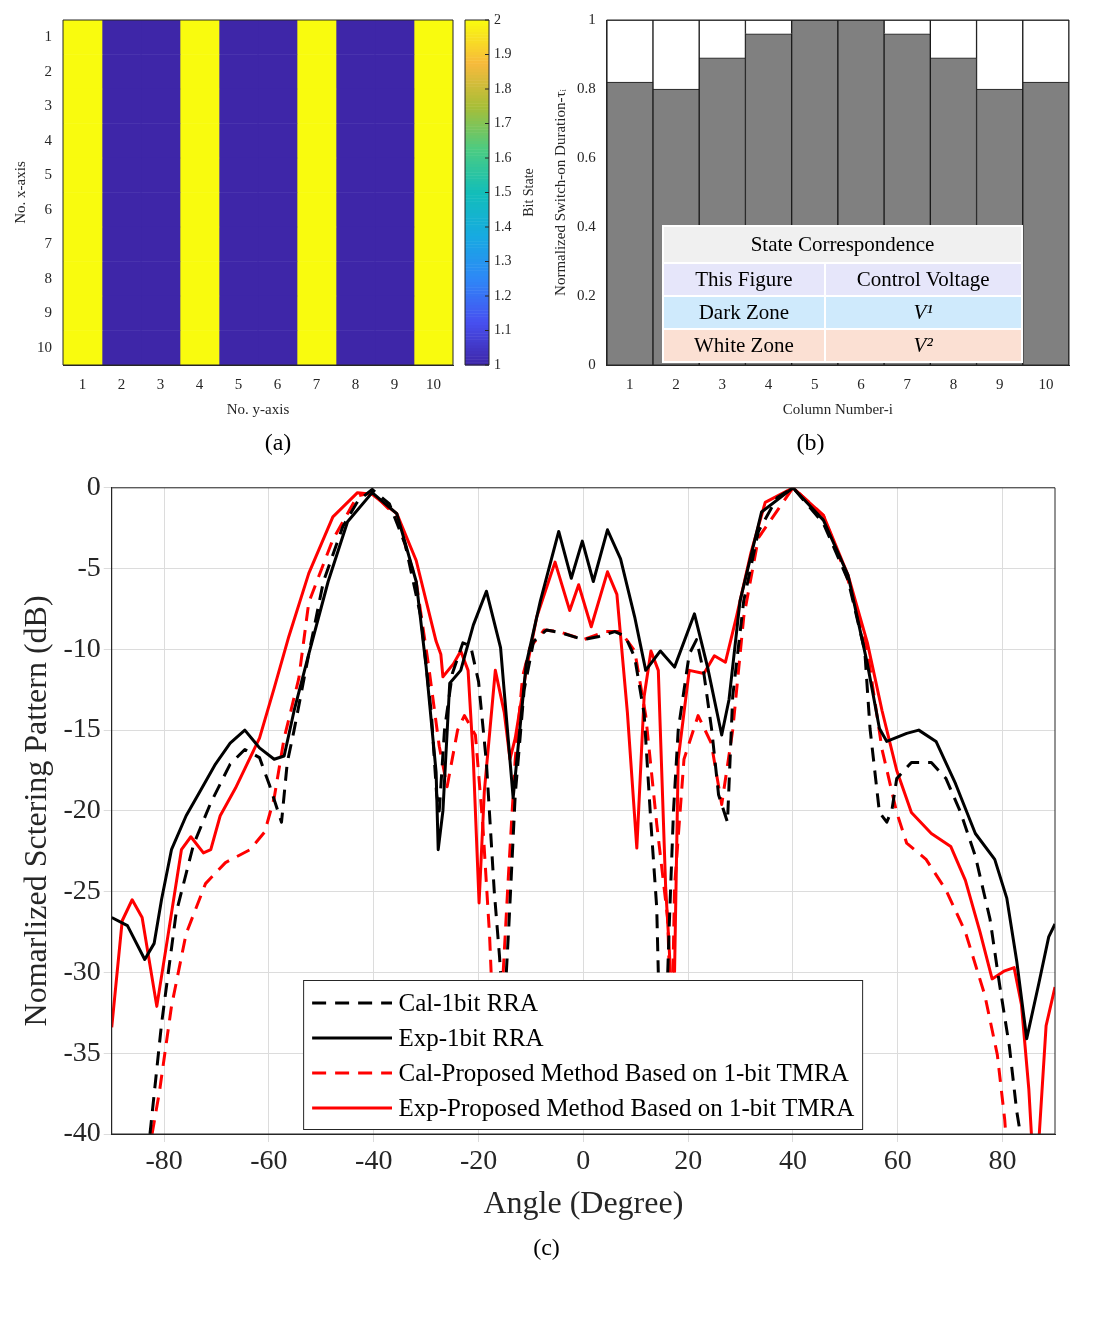 The height and width of the screenshot is (1341, 1093). What do you see at coordinates (497, 19) in the screenshot?
I see `color-bar-label: 2` at bounding box center [497, 19].